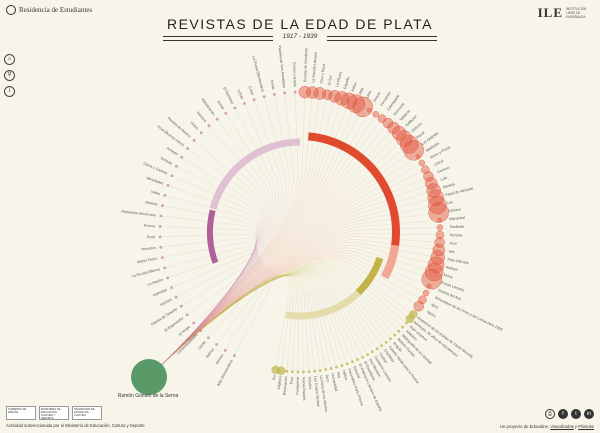 The image size is (600, 433). What do you see at coordinates (404, 364) in the screenshot?
I see `magazine-label: Caballo Verde para la Poesía` at bounding box center [404, 364].